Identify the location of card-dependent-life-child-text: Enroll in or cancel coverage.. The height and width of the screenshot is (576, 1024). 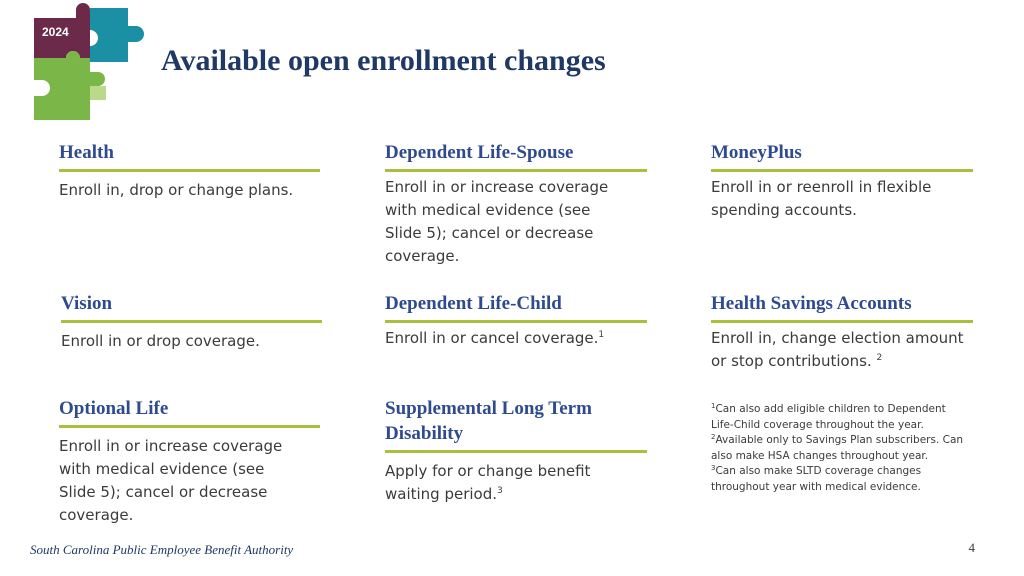
(492, 338).